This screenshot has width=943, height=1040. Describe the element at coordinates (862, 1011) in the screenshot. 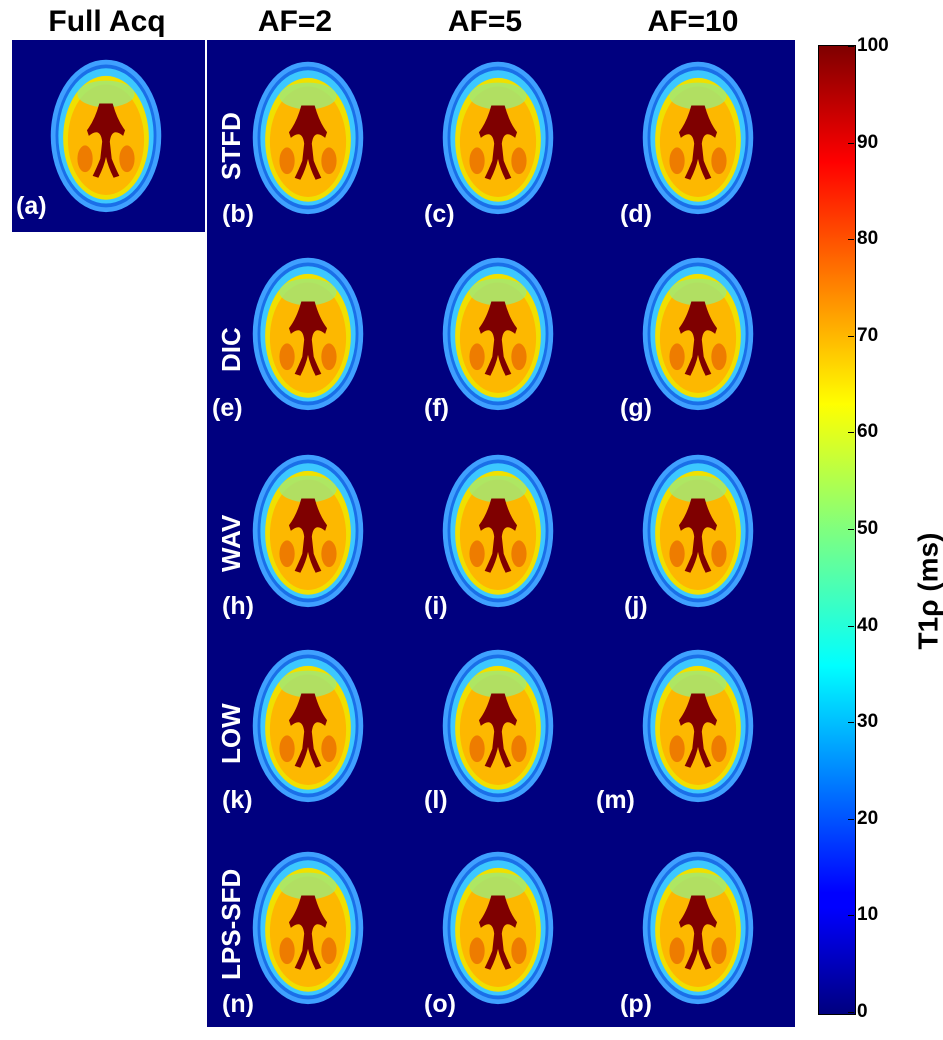

I see `colorbar-tick-label: 0` at that location.